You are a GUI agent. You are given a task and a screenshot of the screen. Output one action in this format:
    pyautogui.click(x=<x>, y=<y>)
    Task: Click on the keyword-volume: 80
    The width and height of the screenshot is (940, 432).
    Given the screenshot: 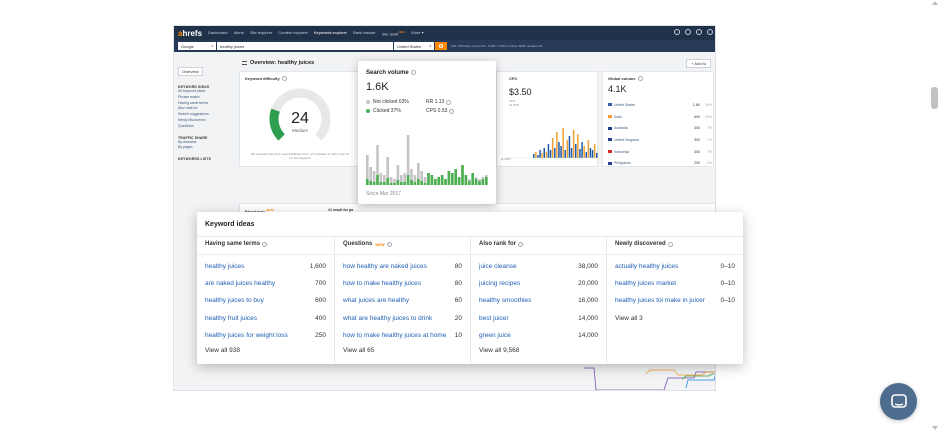 What is the action you would take?
    pyautogui.click(x=458, y=284)
    